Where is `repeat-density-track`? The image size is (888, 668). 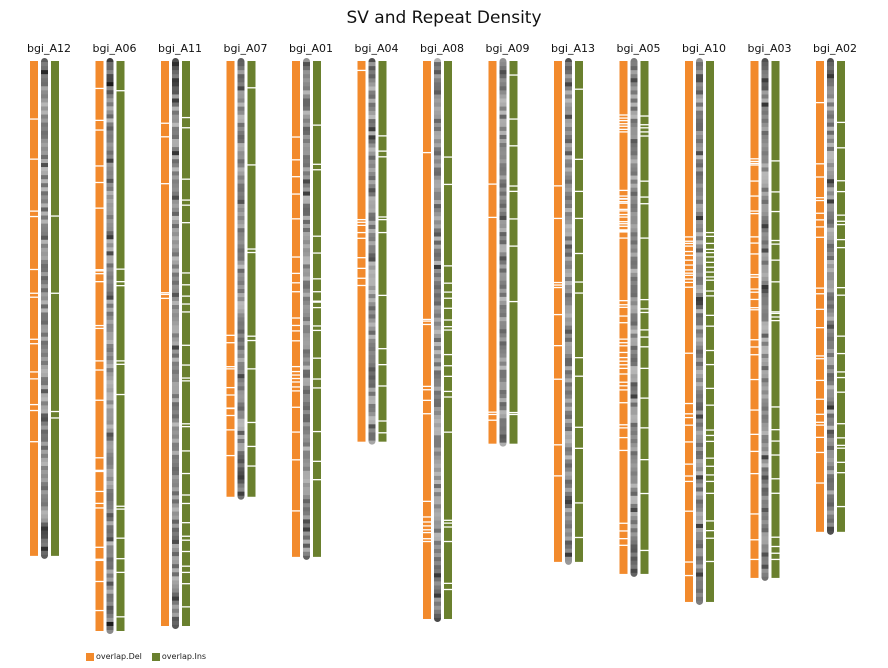 repeat-density-track is located at coordinates (699, 331).